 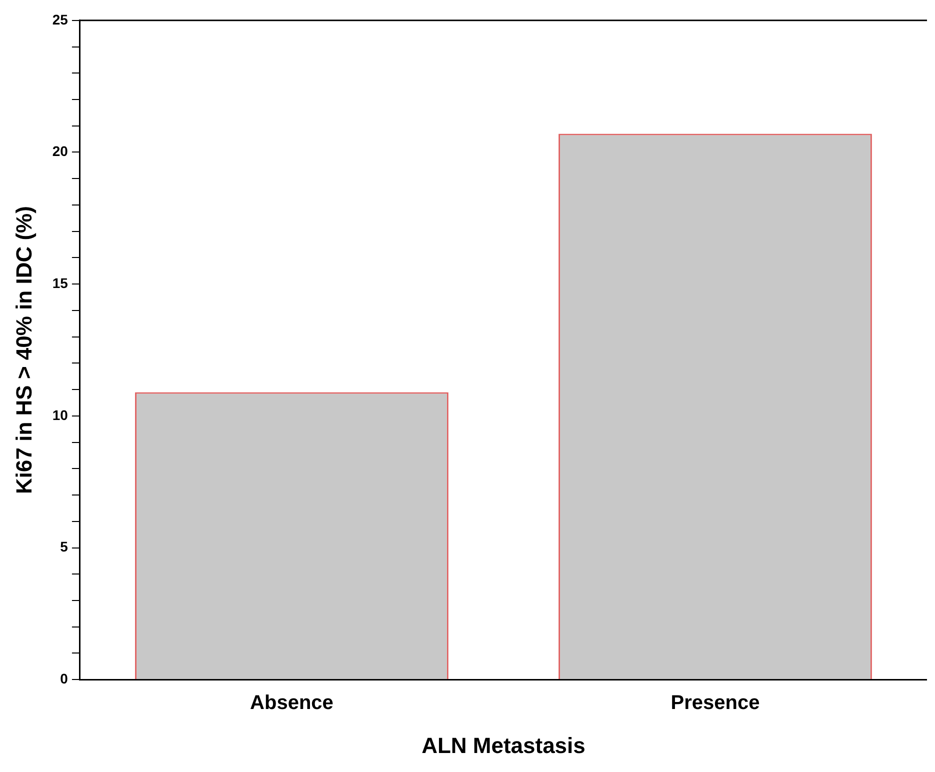 What do you see at coordinates (715, 703) in the screenshot?
I see `x-tick-label: Presence` at bounding box center [715, 703].